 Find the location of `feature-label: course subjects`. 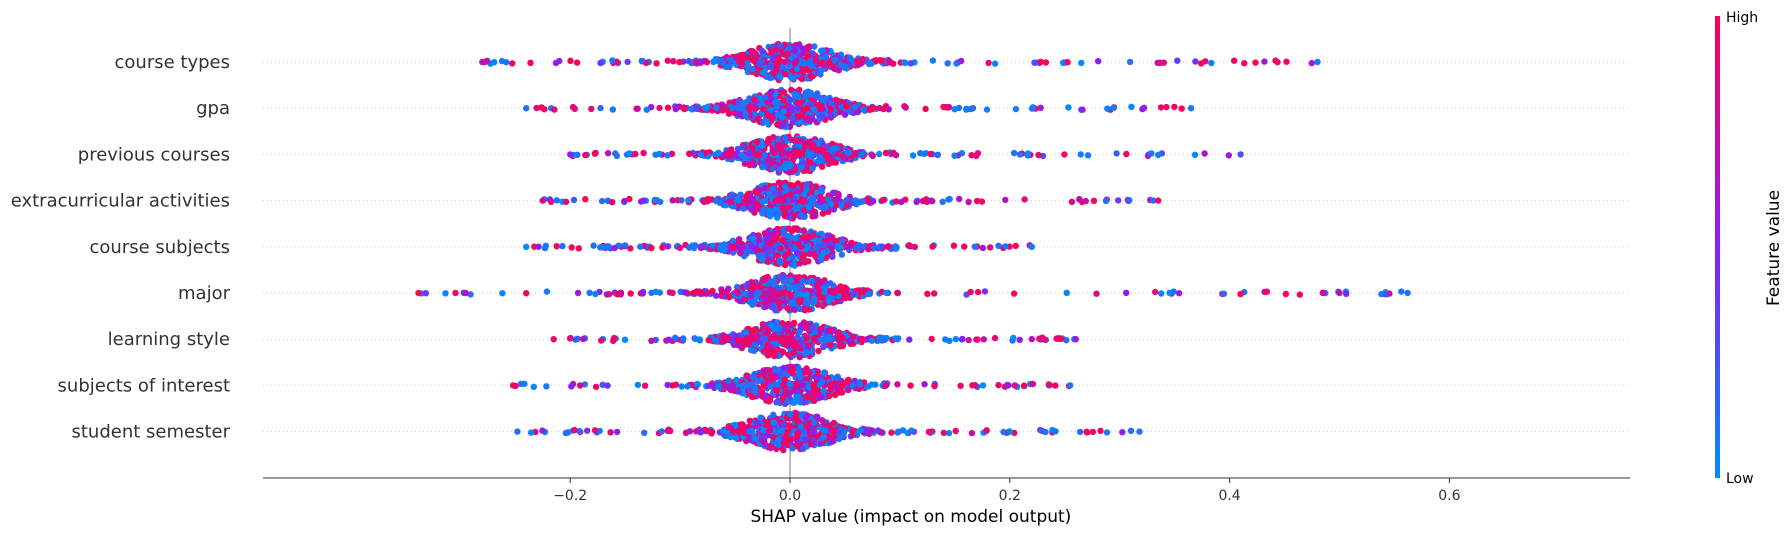

feature-label: course subjects is located at coordinates (159, 247).